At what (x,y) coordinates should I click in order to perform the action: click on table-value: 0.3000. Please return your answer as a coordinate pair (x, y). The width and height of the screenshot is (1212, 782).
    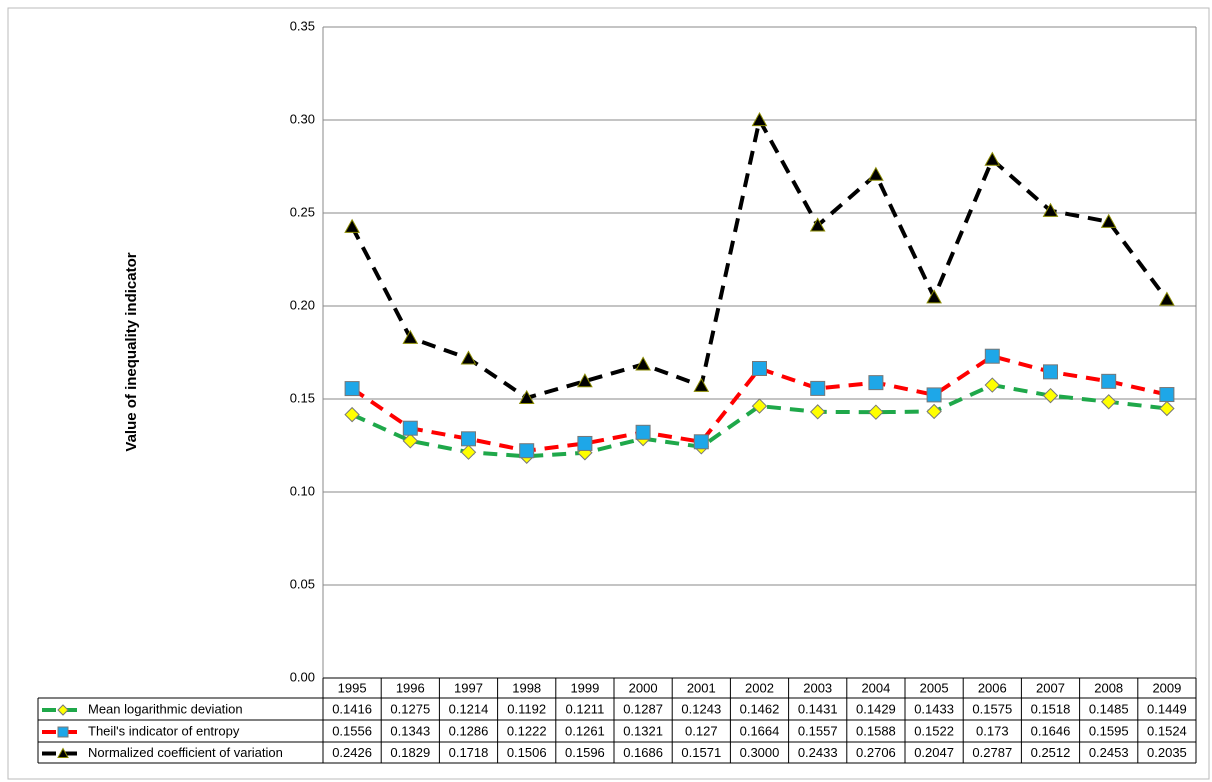
    Looking at the image, I should click on (760, 752).